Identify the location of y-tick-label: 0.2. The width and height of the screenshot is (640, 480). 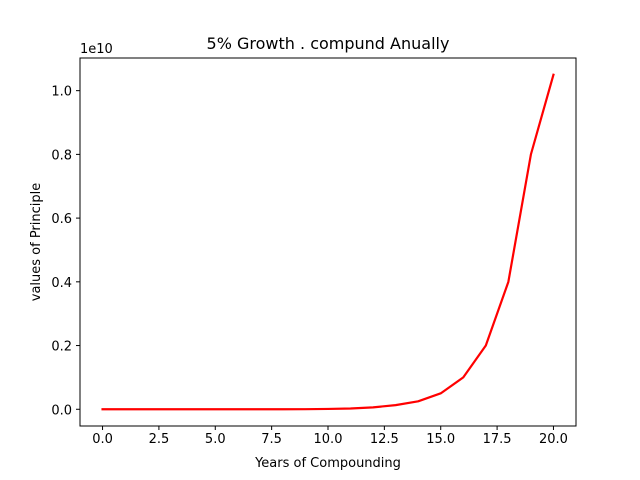
(61, 347).